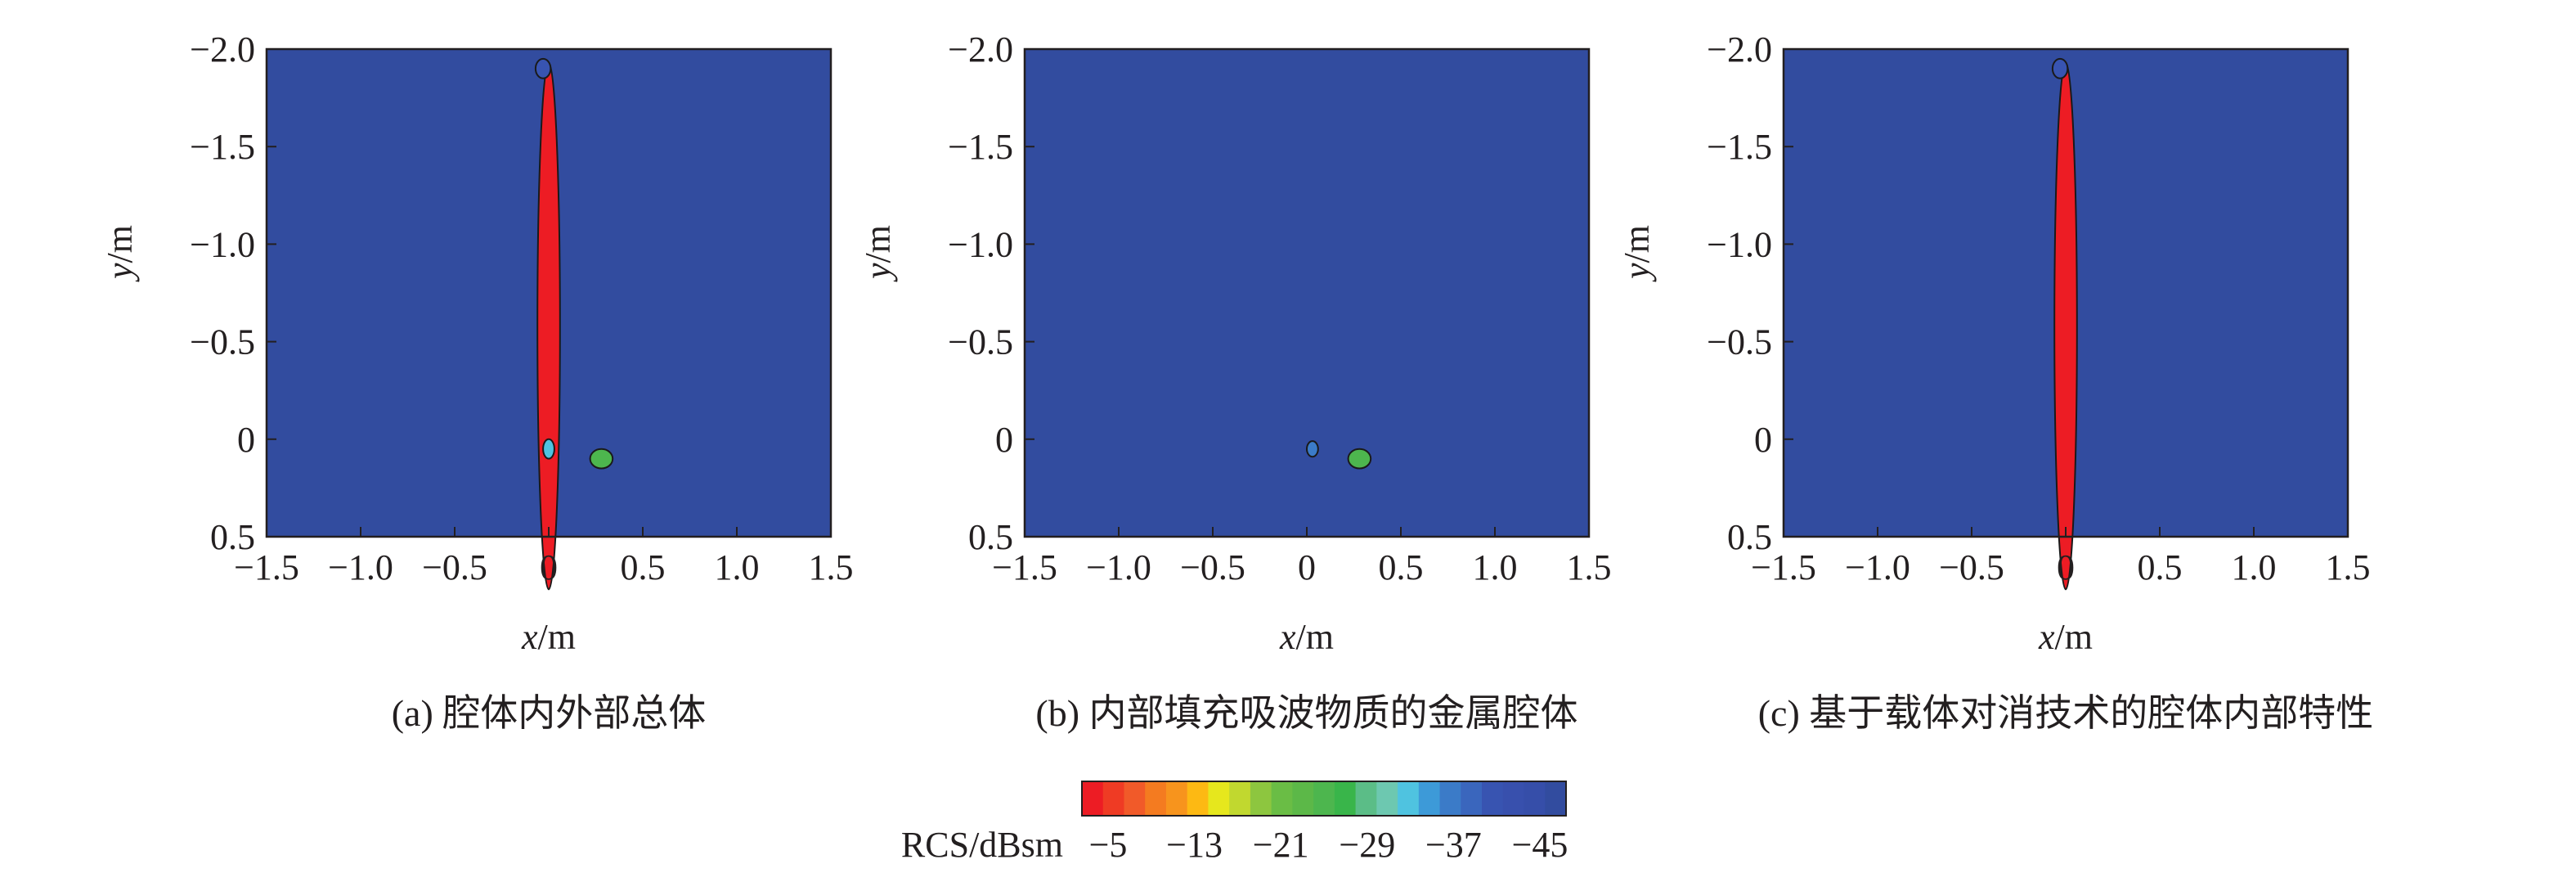 This screenshot has height=873, width=2576. Describe the element at coordinates (1234, 823) in the screenshot. I see `colorbar: RCS/dBsm −5 −13 −21 −29 −37 −45` at that location.